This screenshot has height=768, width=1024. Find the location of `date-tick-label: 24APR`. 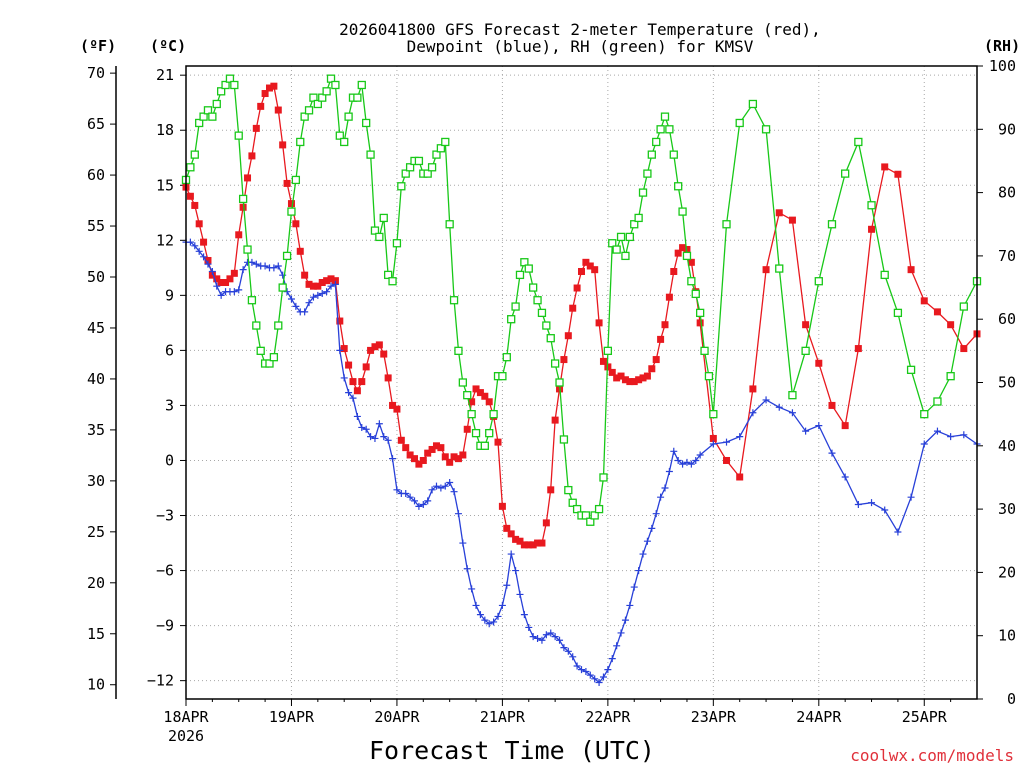

date-tick-label: 24APR is located at coordinates (819, 717).